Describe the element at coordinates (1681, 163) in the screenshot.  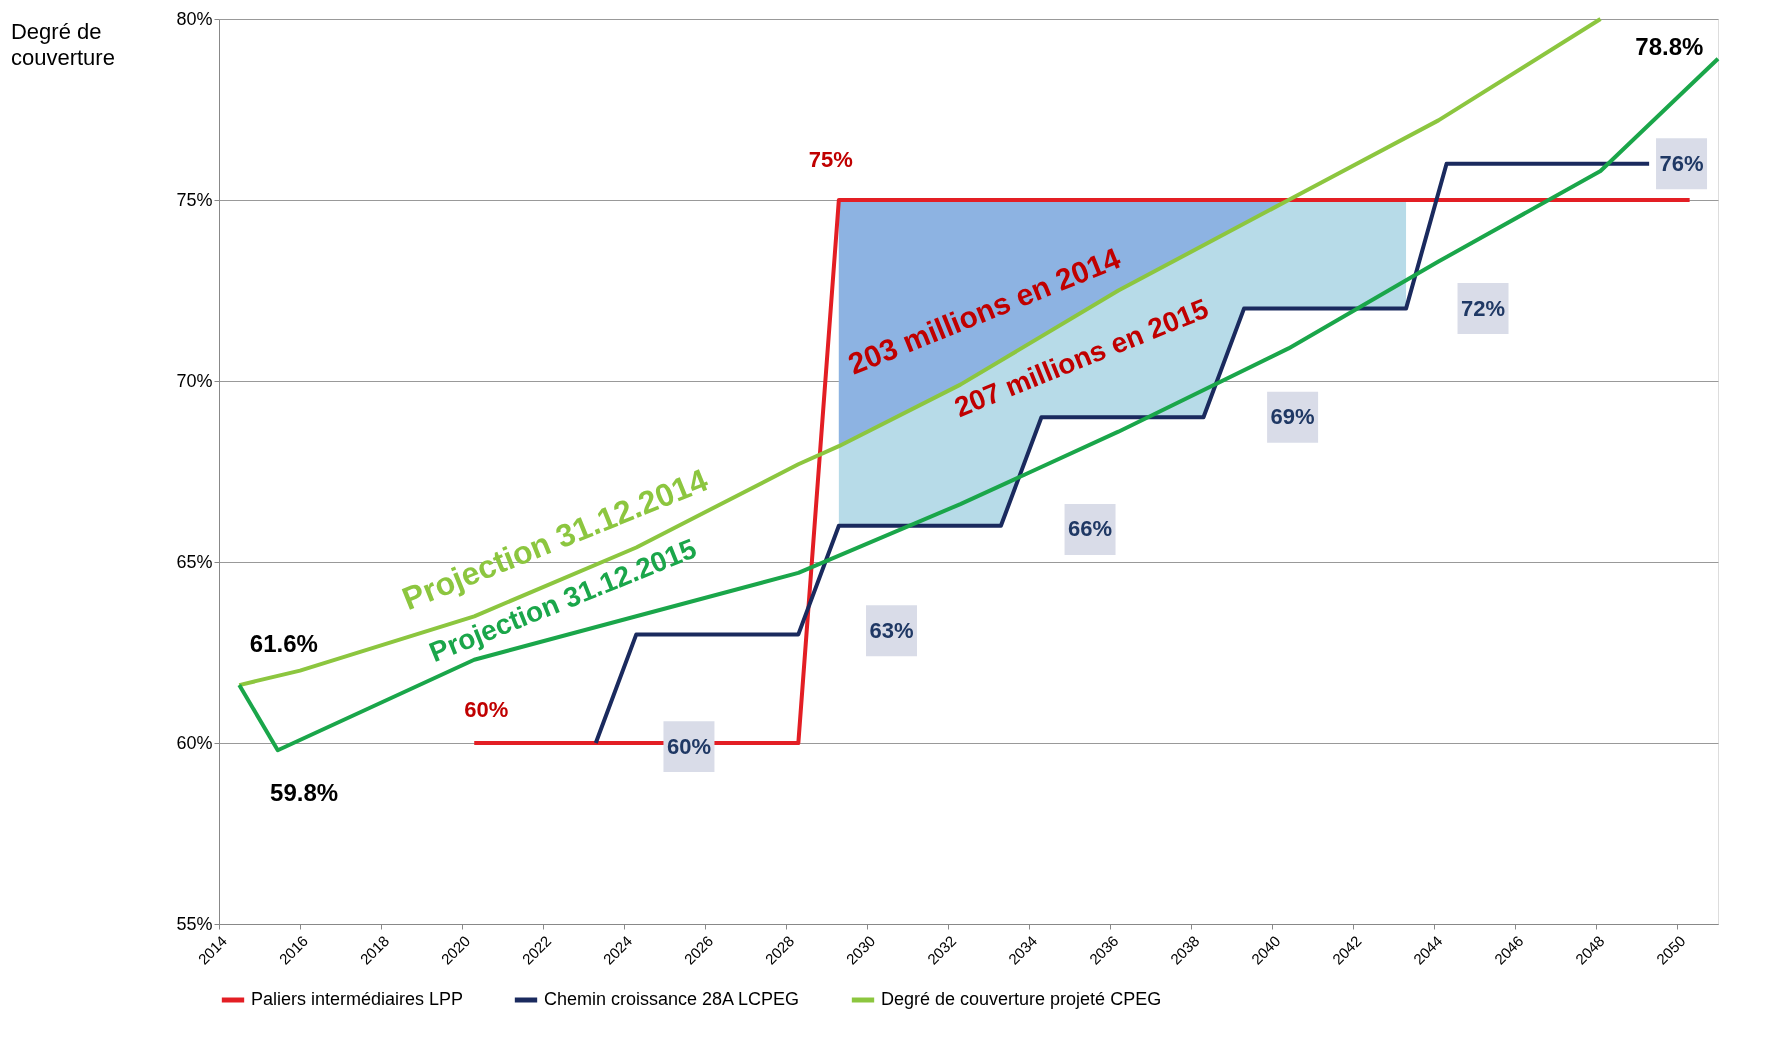
I see `annotation: 76%` at that location.